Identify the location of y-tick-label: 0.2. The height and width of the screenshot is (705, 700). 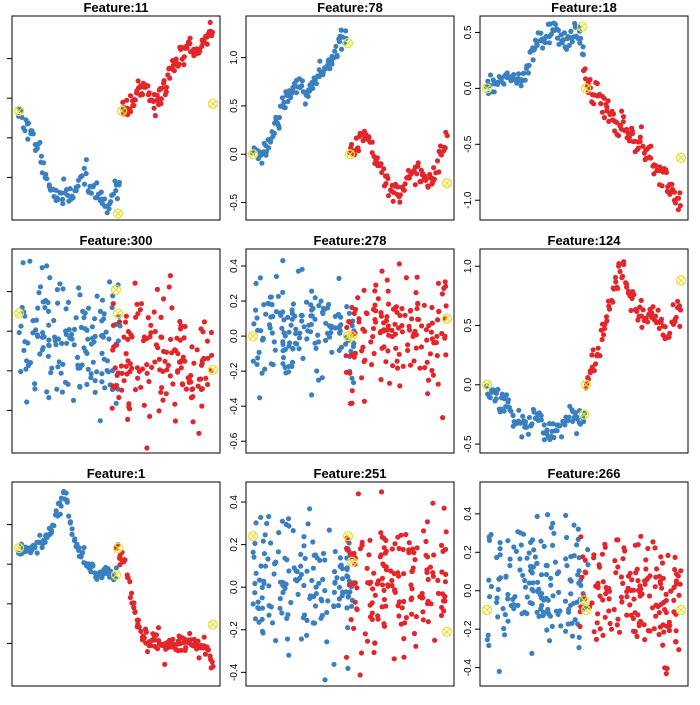
(234, 544).